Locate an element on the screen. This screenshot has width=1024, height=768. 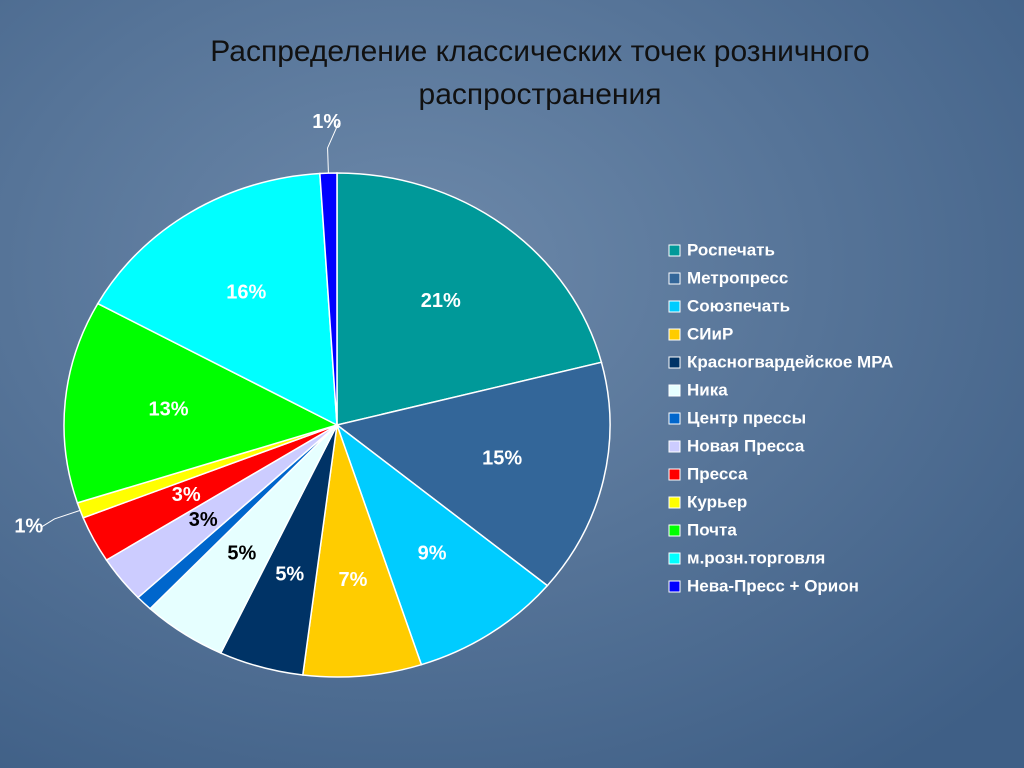
legend-label: Центр прессы is located at coordinates (746, 417).